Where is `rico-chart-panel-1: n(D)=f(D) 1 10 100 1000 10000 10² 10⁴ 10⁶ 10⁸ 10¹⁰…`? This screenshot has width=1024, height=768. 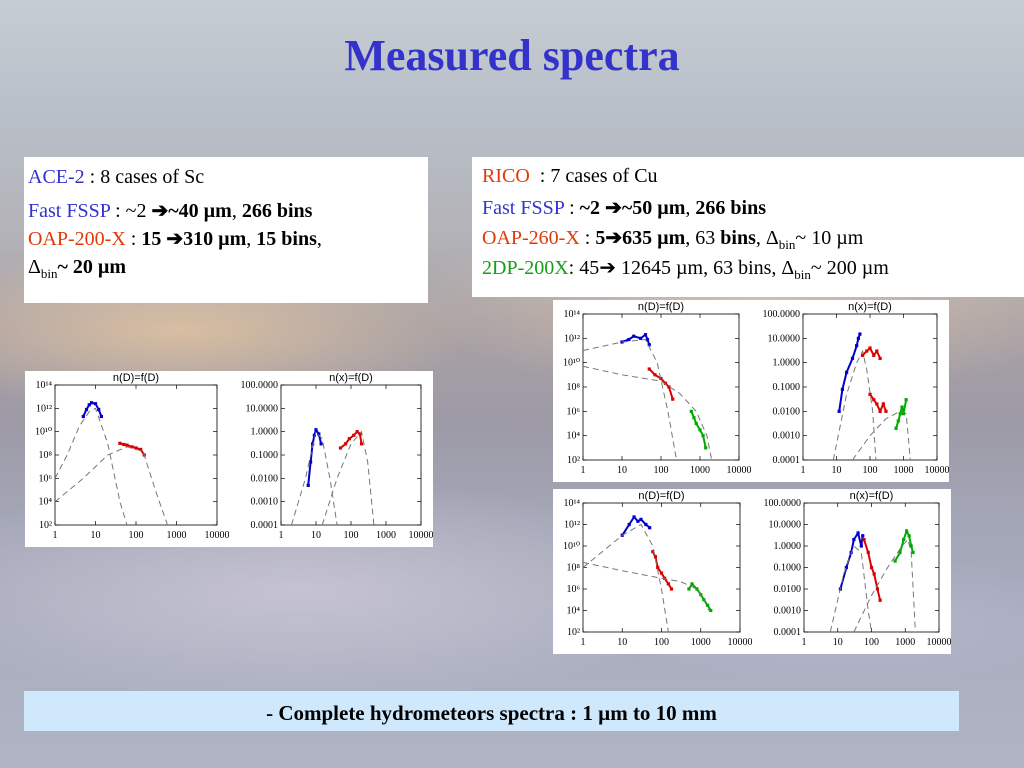
rico-chart-panel-1: n(D)=f(D) 1 10 100 1000 10000 10² 10⁴ 10⁶ 10⁸ 10¹⁰… is located at coordinates (751, 391).